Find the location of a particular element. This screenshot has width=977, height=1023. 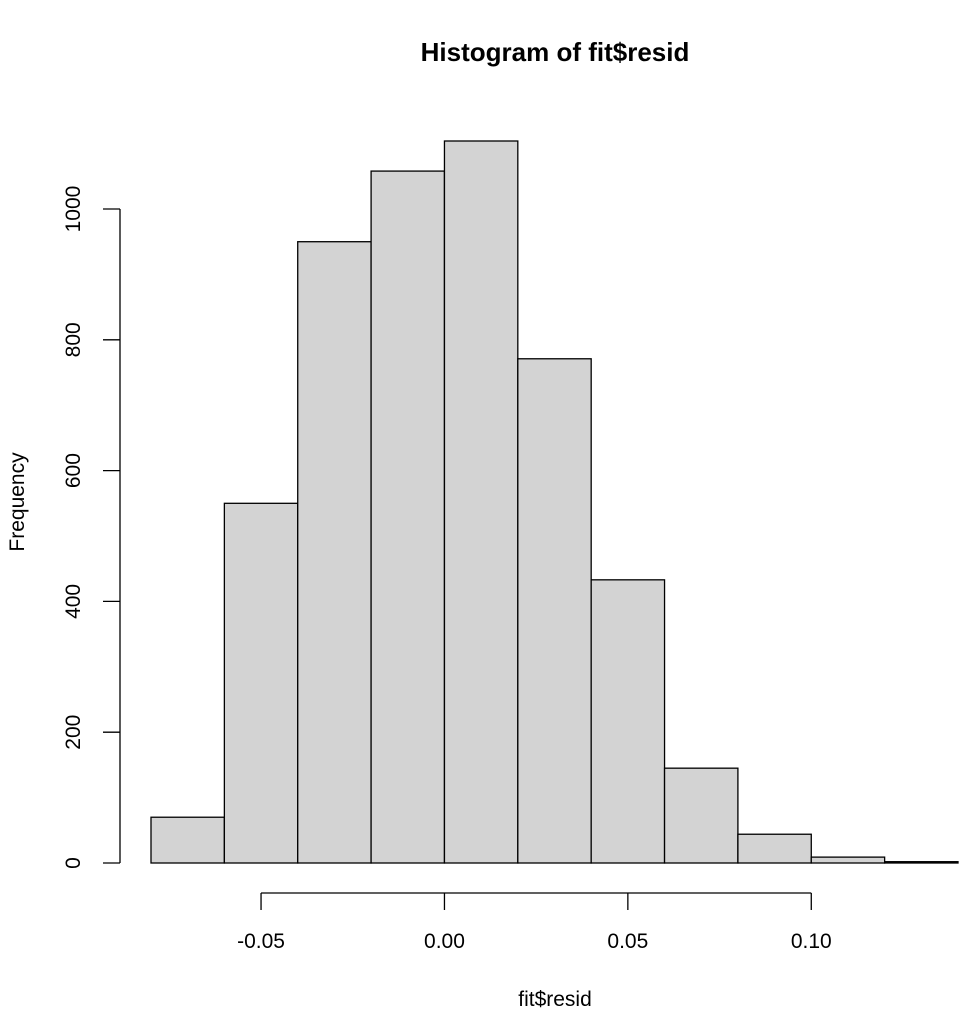

chart-title: Histogram of fit$resid is located at coordinates (555, 52).